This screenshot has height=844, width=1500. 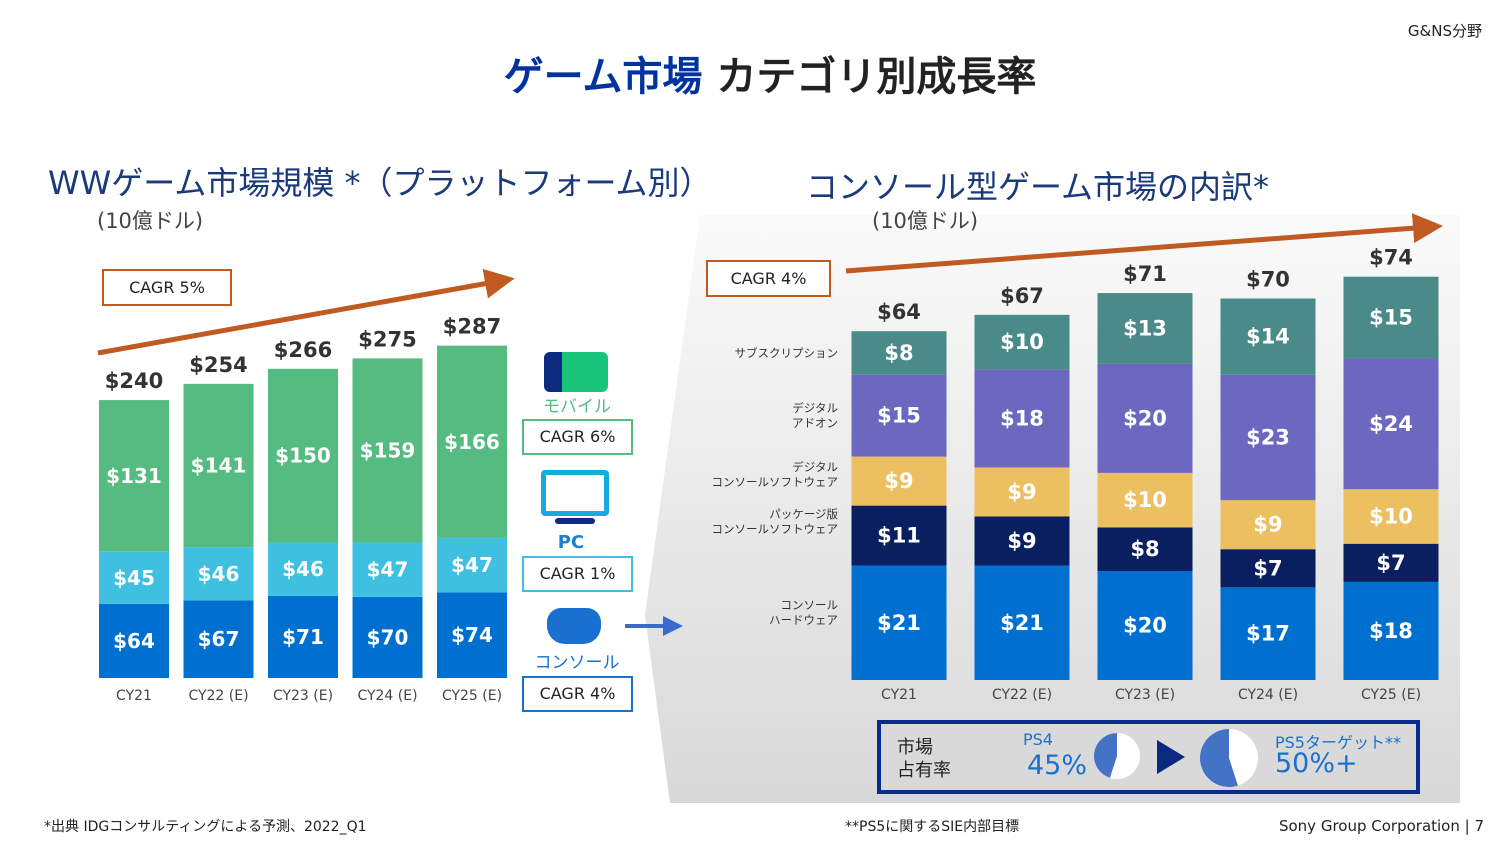 What do you see at coordinates (925, 221) in the screenshot?
I see `right-unit: (10億ドル)` at bounding box center [925, 221].